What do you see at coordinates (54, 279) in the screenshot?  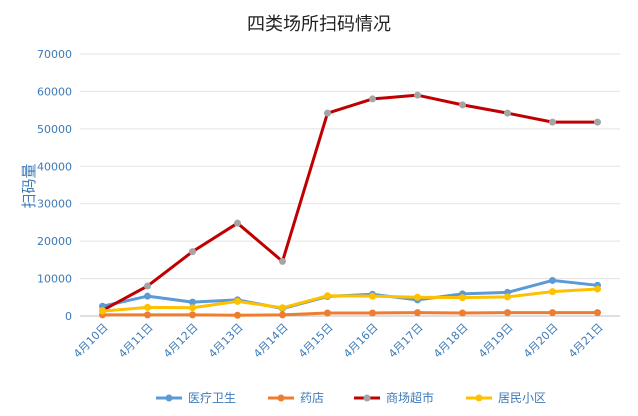 I see `y-tick-label: 10000` at bounding box center [54, 279].